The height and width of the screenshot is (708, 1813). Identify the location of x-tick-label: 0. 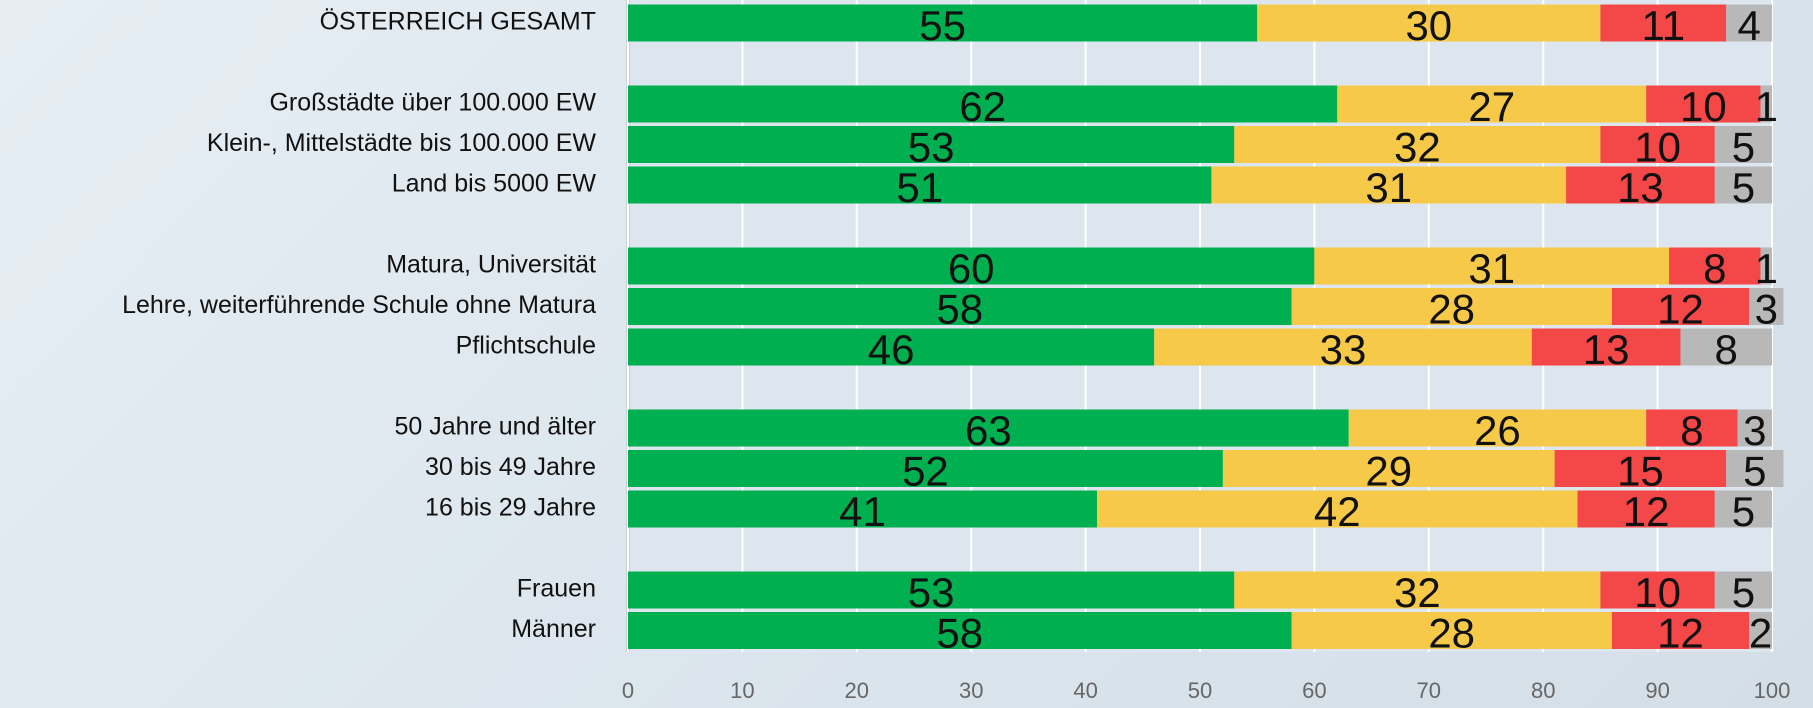
(628, 690).